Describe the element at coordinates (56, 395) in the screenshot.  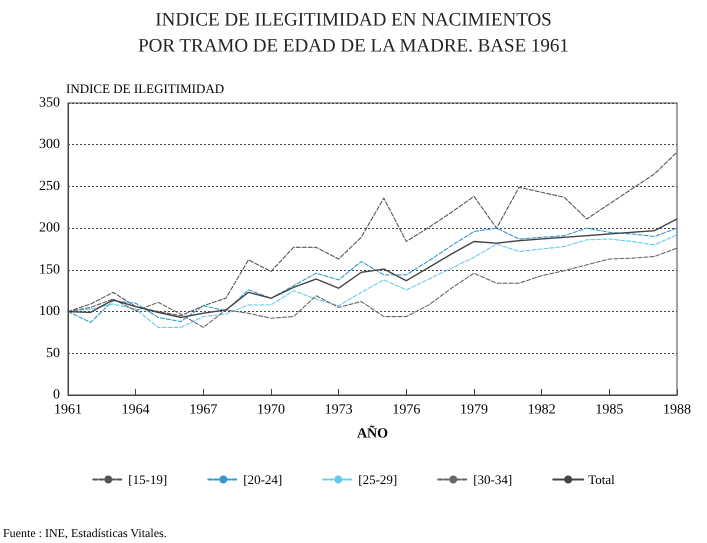
I see `y-tick-label: 0` at that location.